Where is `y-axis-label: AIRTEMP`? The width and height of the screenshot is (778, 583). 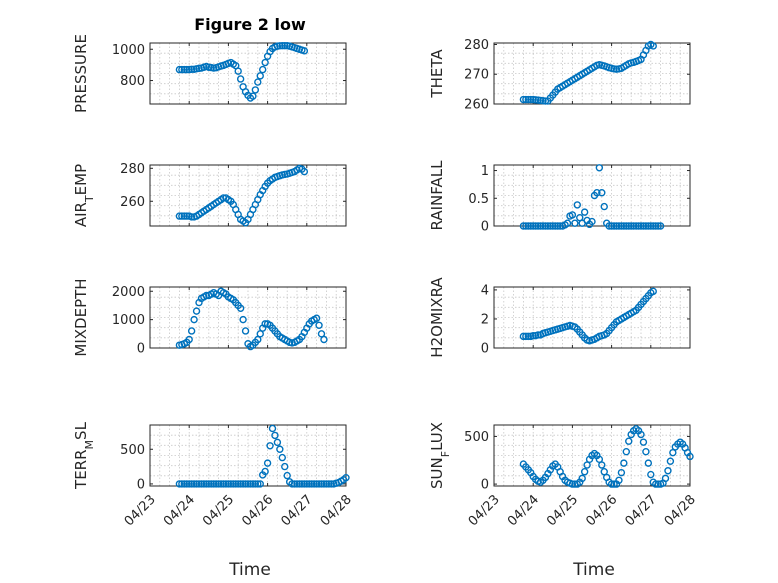 y-axis-label: AIRTEMP is located at coordinates (84, 195).